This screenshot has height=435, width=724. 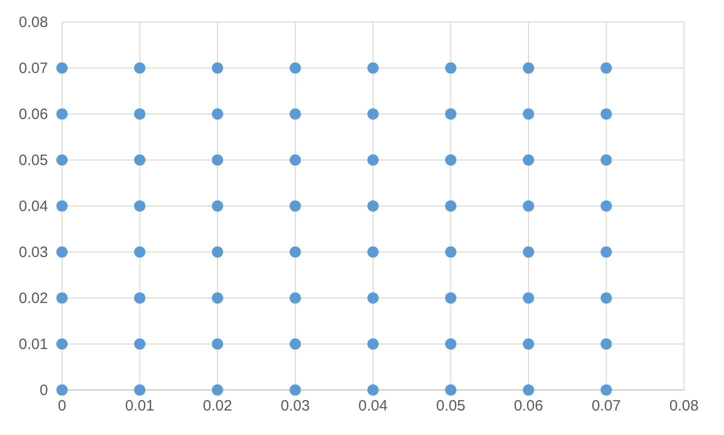 I want to click on y-tick-label: 0.07, so click(x=33, y=68).